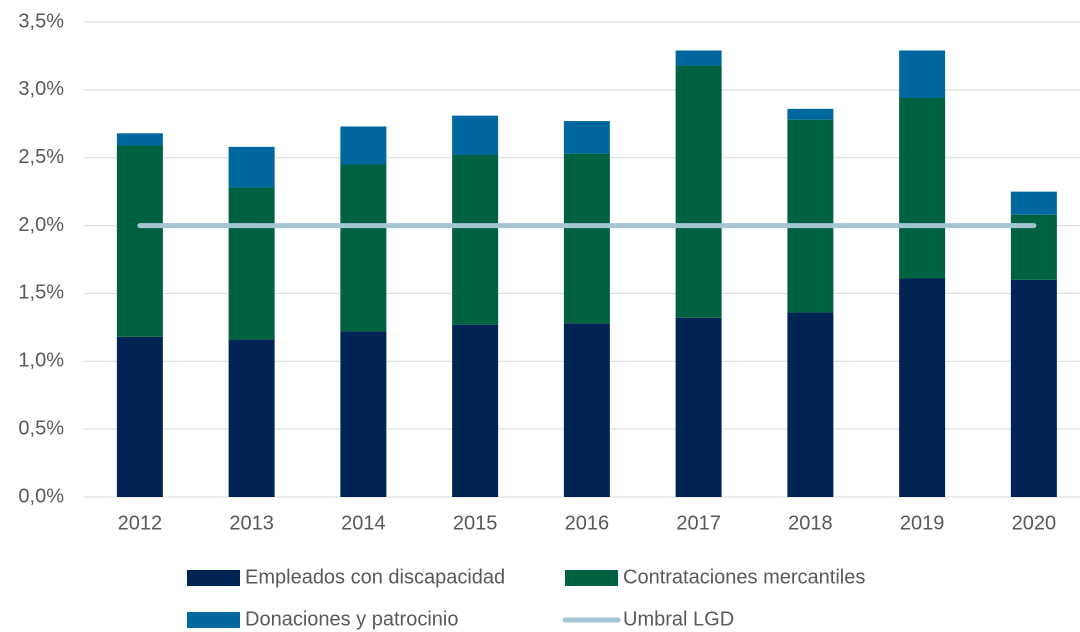 The height and width of the screenshot is (632, 1080). I want to click on legend-label: Empleados con discapacidad, so click(375, 577).